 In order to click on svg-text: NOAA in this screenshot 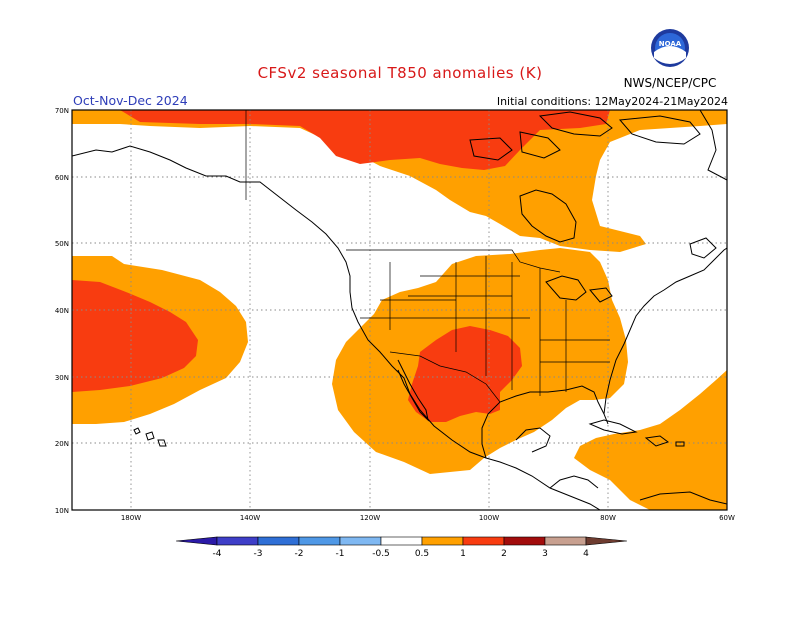, I will do `click(670, 44)`.